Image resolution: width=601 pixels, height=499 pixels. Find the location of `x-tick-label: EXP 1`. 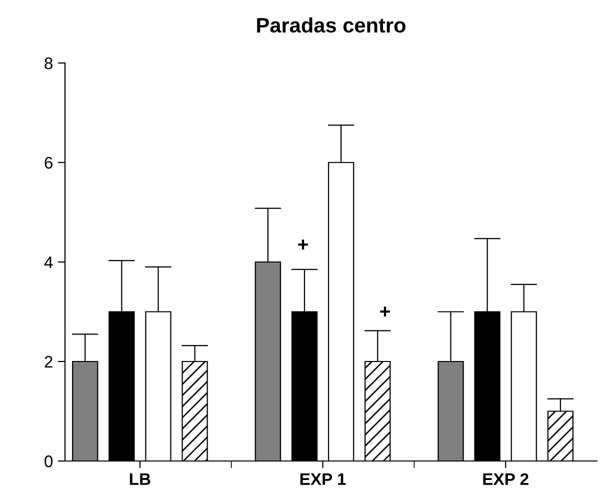

x-tick-label: EXP 1 is located at coordinates (323, 479).